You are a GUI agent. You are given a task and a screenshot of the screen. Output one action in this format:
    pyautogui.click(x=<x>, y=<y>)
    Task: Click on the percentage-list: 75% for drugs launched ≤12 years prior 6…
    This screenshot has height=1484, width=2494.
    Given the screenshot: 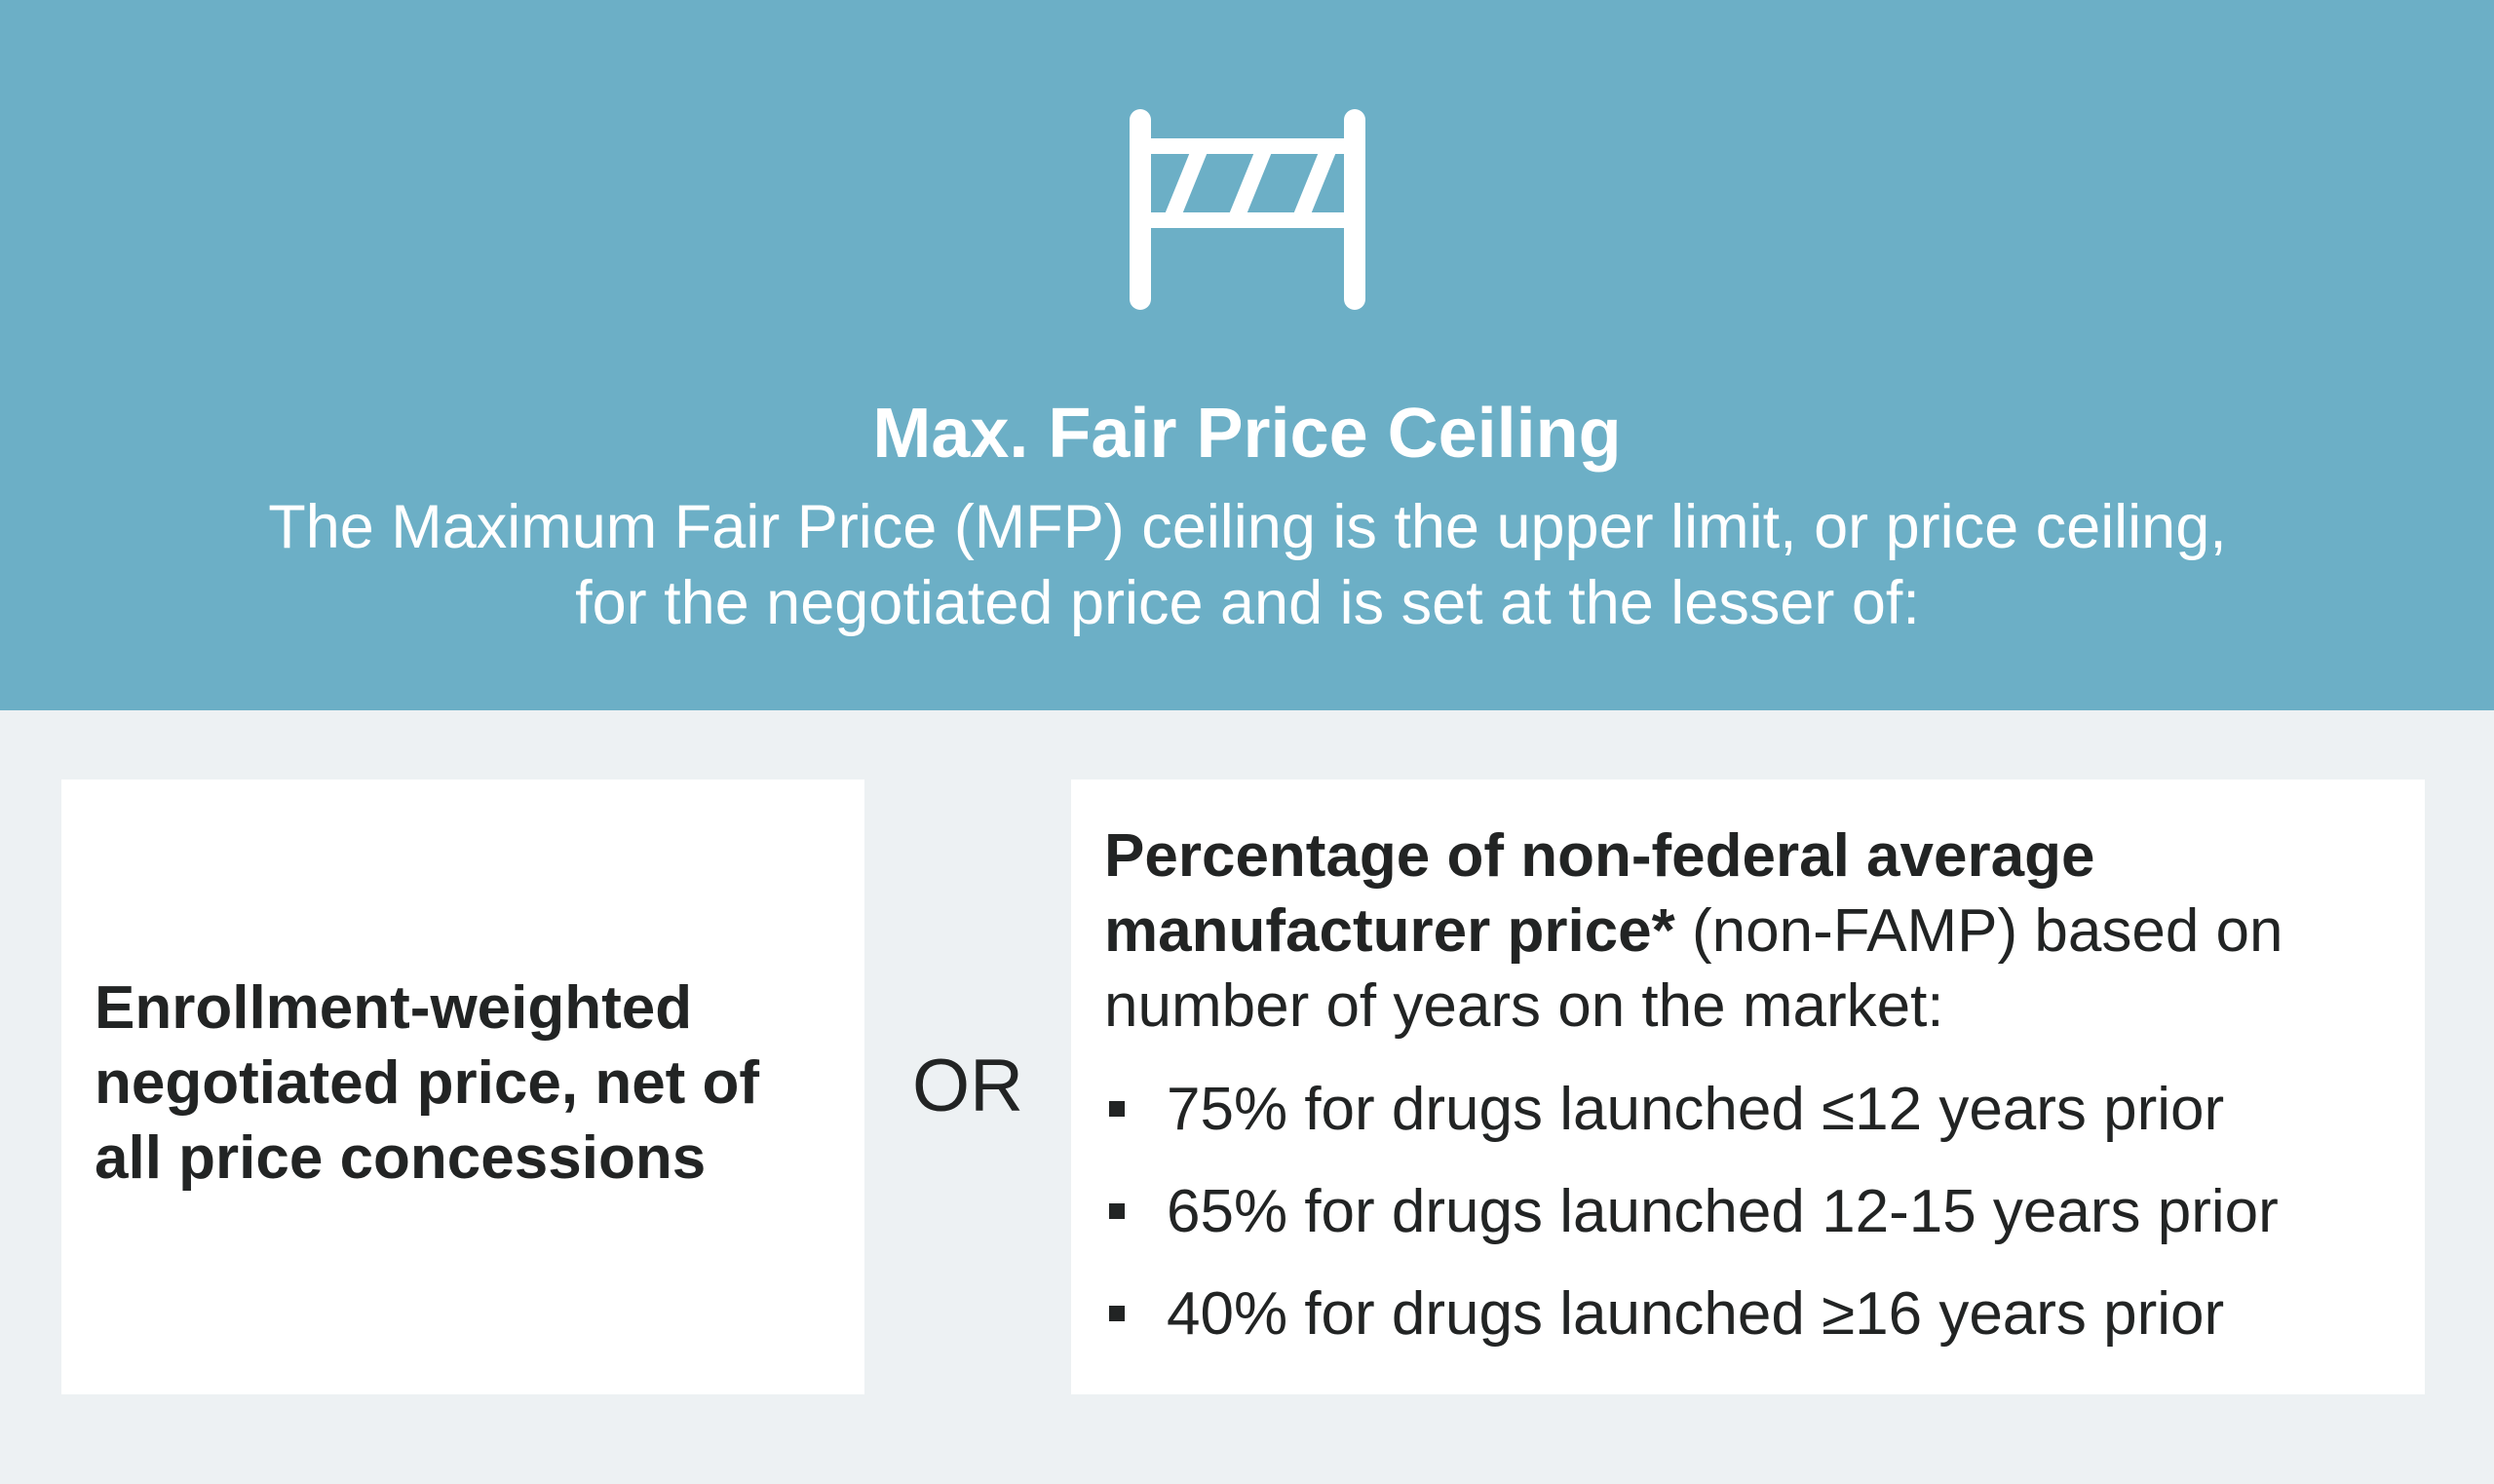 What is the action you would take?
    pyautogui.click(x=1757, y=1225)
    